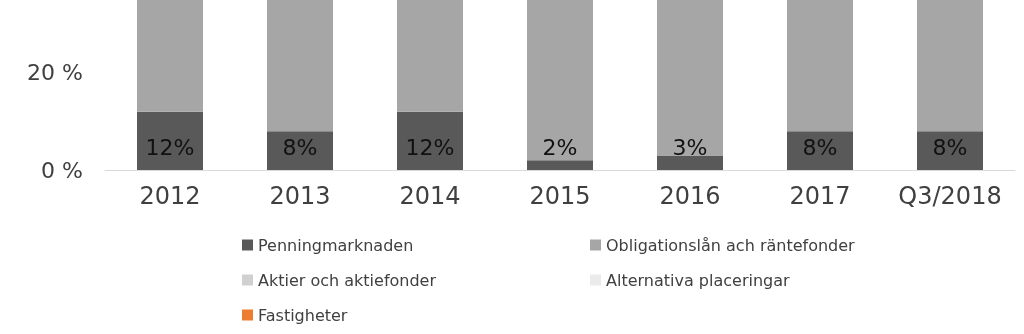 This screenshot has height=334, width=1024. Describe the element at coordinates (303, 315) in the screenshot. I see `legend-label: Fastigheter` at that location.